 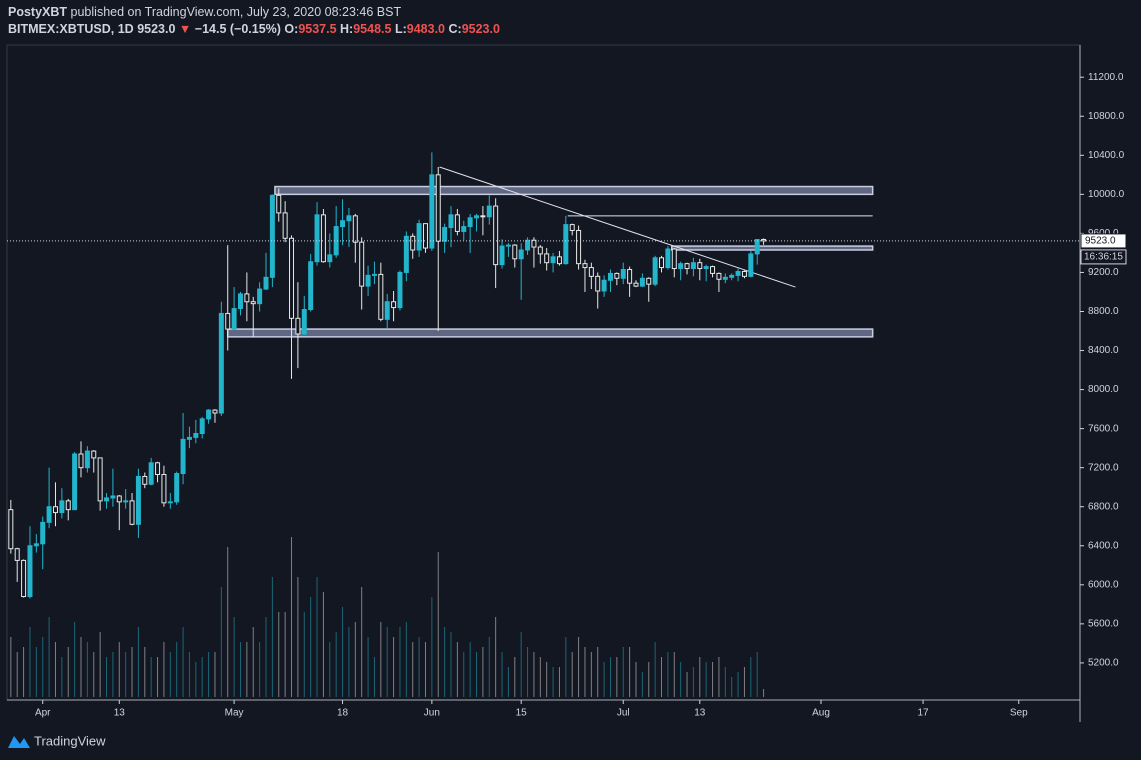 I want to click on x-tick-label: May, so click(x=234, y=713).